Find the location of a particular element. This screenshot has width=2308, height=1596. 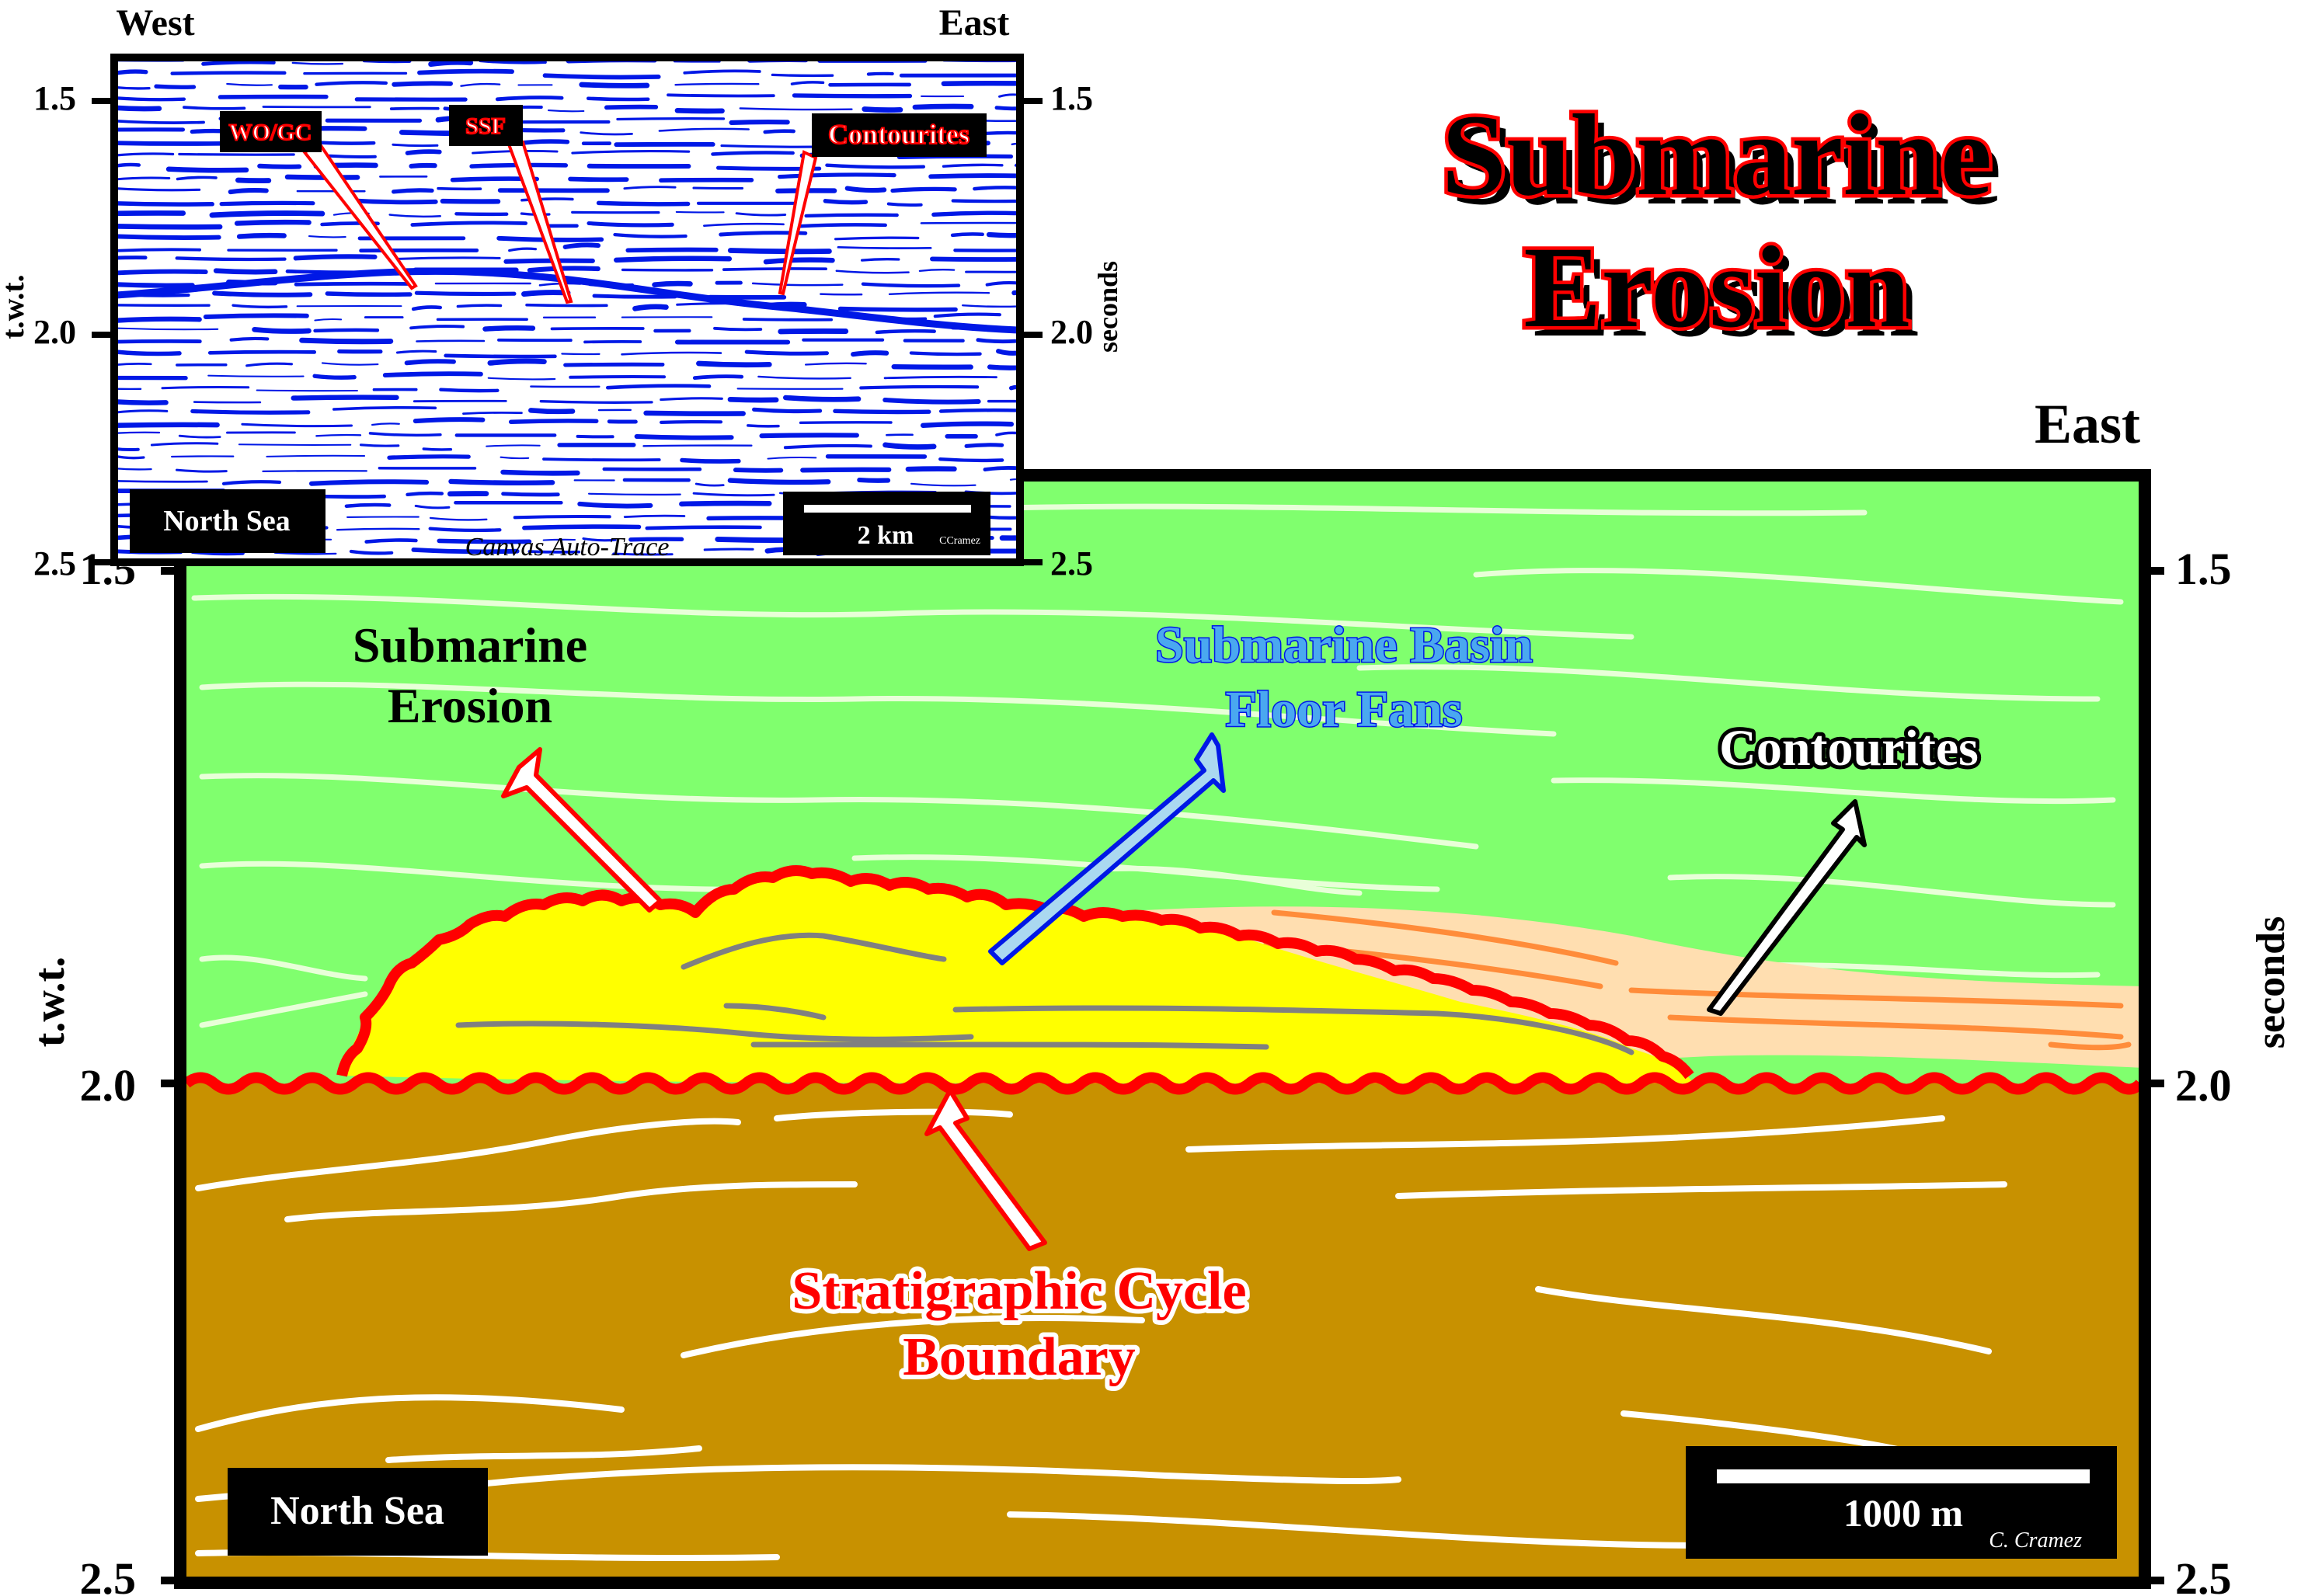

inset-credit: CCramez is located at coordinates (959, 541).